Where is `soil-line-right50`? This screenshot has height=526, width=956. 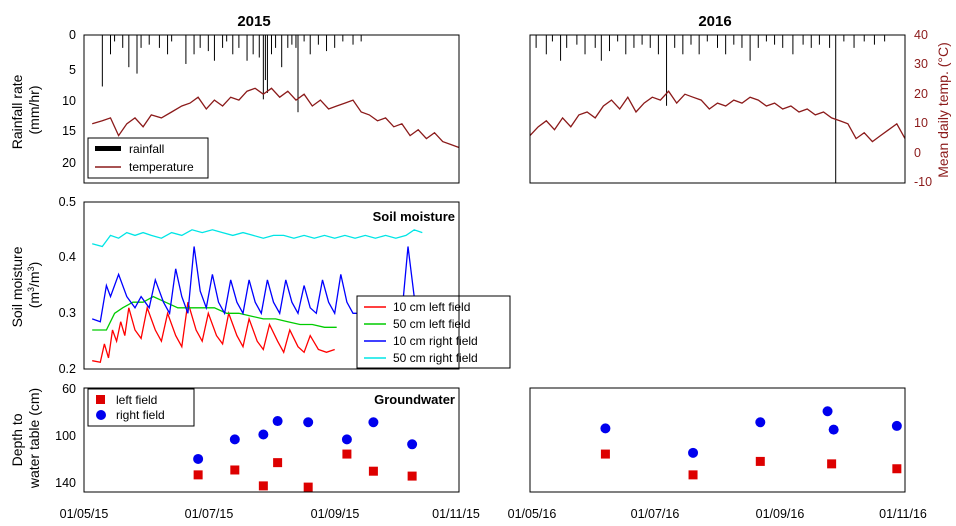 soil-line-right50 is located at coordinates (257, 238).